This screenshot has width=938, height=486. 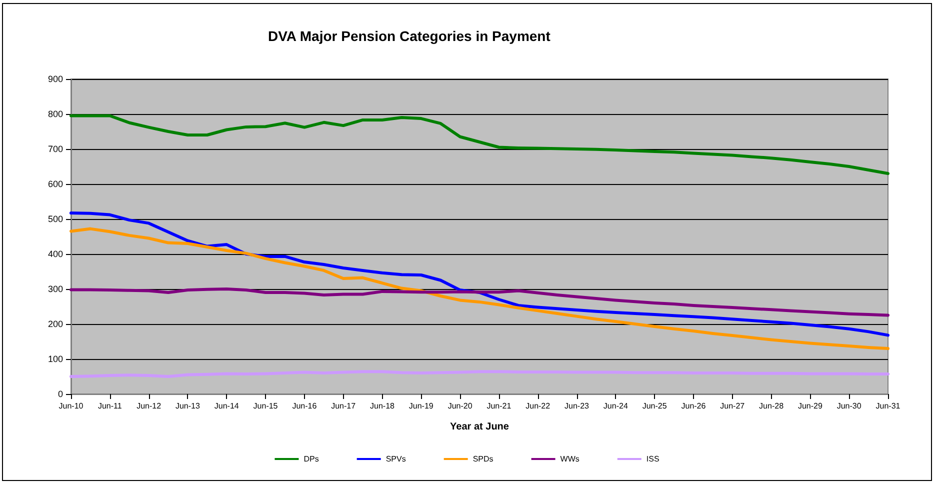 I want to click on x-tick-label: Jun-15, so click(x=265, y=406).